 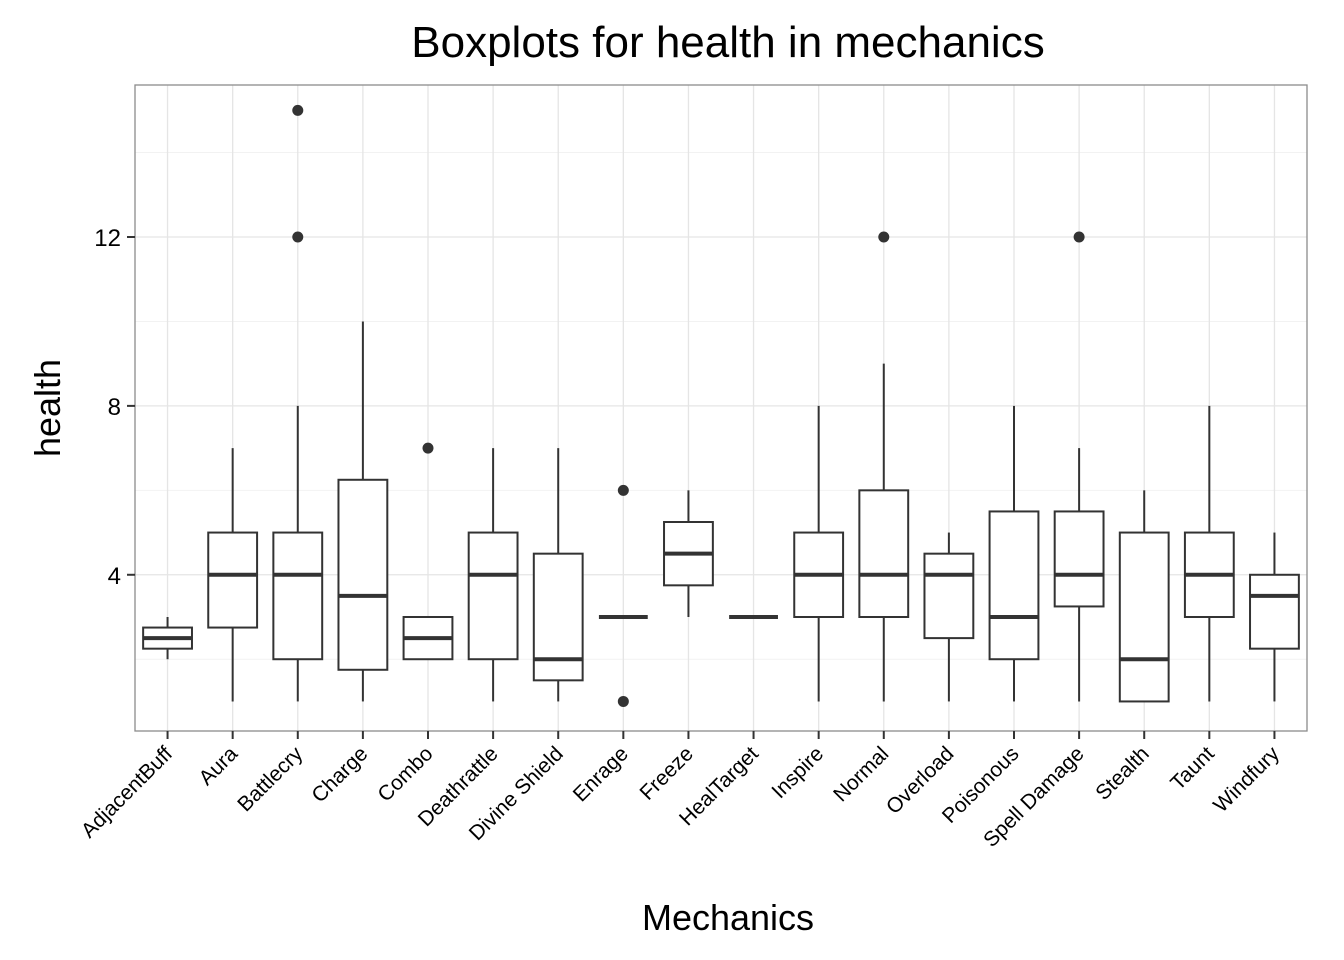 I want to click on y-tick-label: 8, so click(x=114, y=407).